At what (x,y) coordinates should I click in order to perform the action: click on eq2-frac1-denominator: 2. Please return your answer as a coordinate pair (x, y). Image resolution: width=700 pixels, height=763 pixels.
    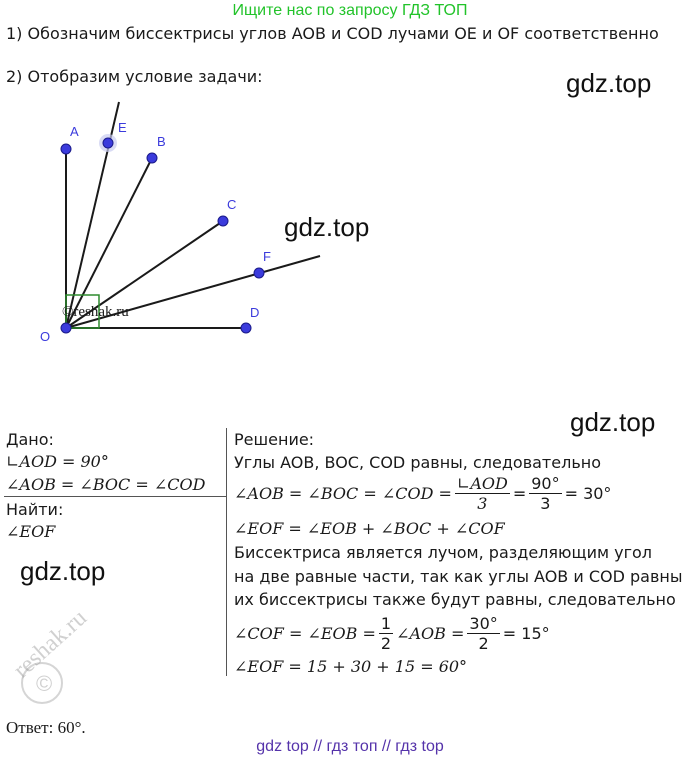
    Looking at the image, I should click on (386, 643).